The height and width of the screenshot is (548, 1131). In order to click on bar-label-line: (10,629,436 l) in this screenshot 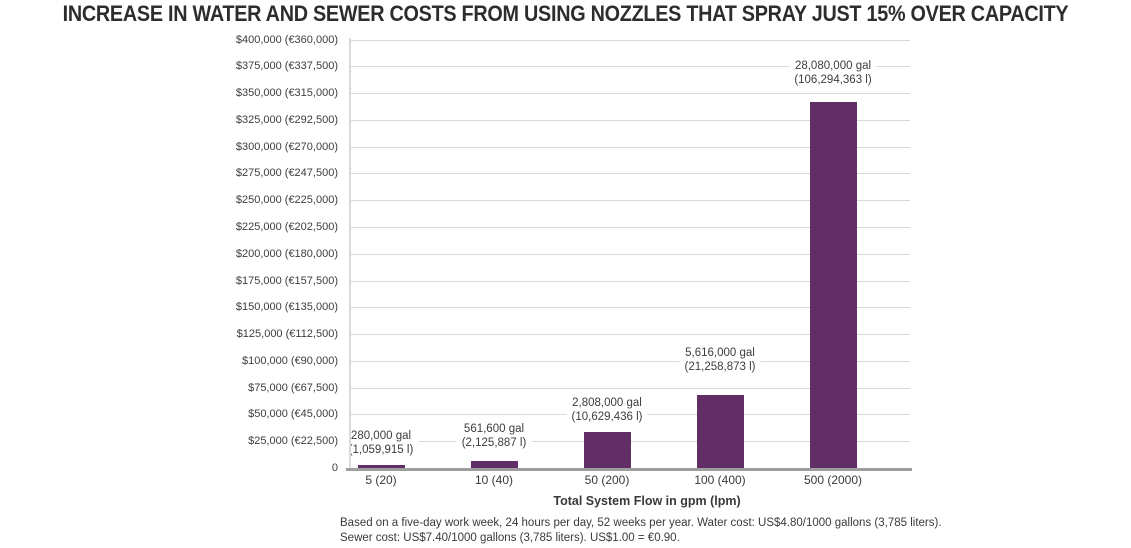, I will do `click(607, 416)`.